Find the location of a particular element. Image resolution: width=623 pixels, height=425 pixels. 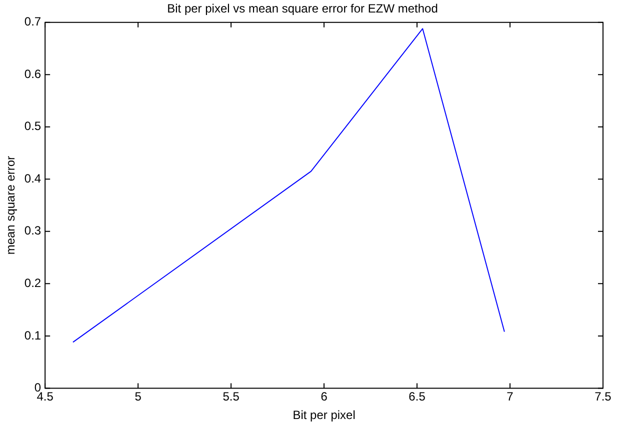

y-tick-label: 0.4 is located at coordinates (33, 178).